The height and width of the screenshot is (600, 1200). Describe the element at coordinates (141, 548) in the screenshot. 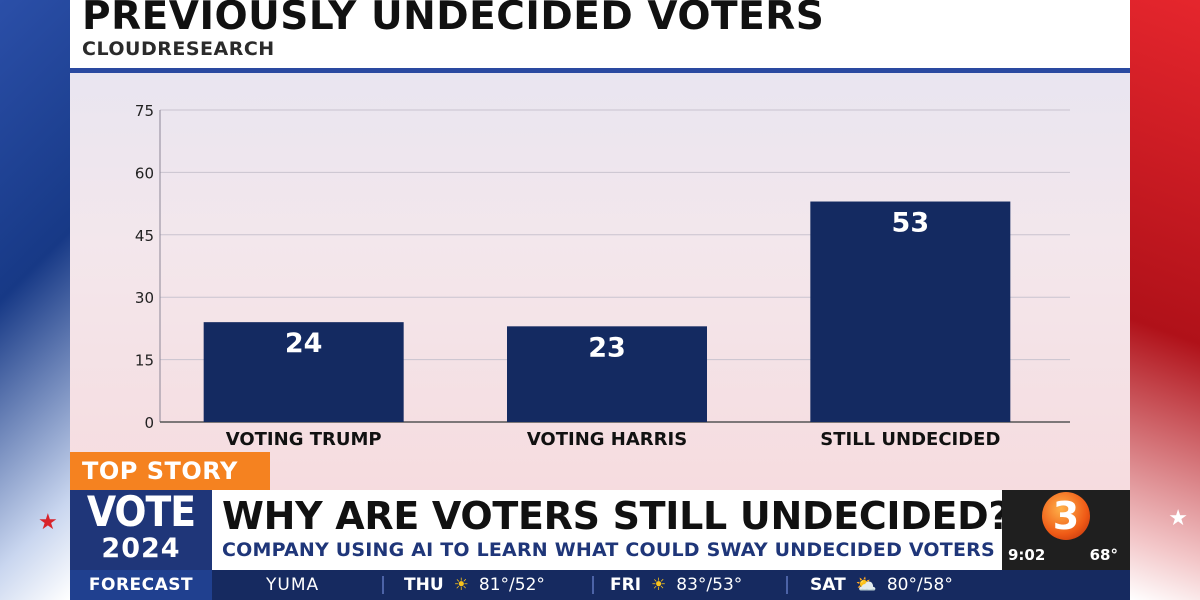

I see `vote-year: 2024` at that location.